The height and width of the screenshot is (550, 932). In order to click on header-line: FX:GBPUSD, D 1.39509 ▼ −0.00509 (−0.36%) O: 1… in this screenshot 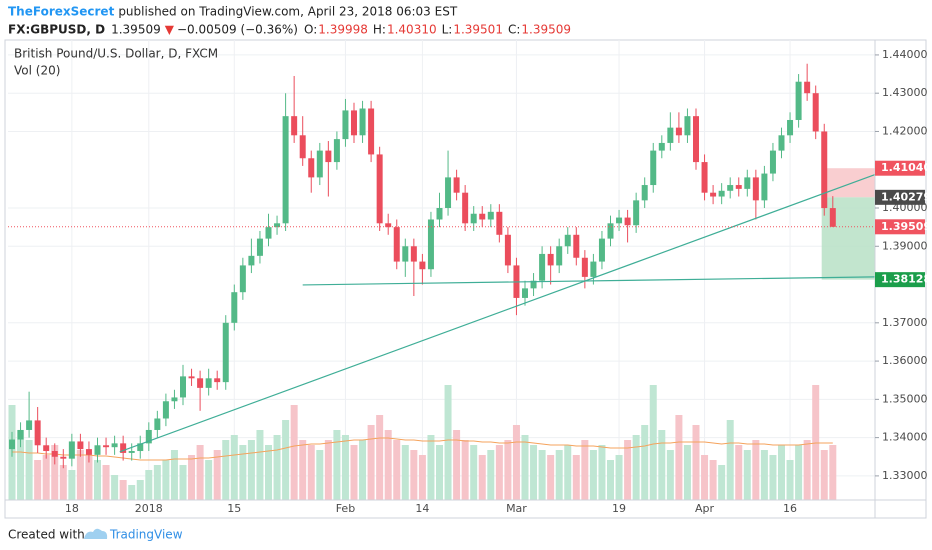, I will do `click(289, 30)`.